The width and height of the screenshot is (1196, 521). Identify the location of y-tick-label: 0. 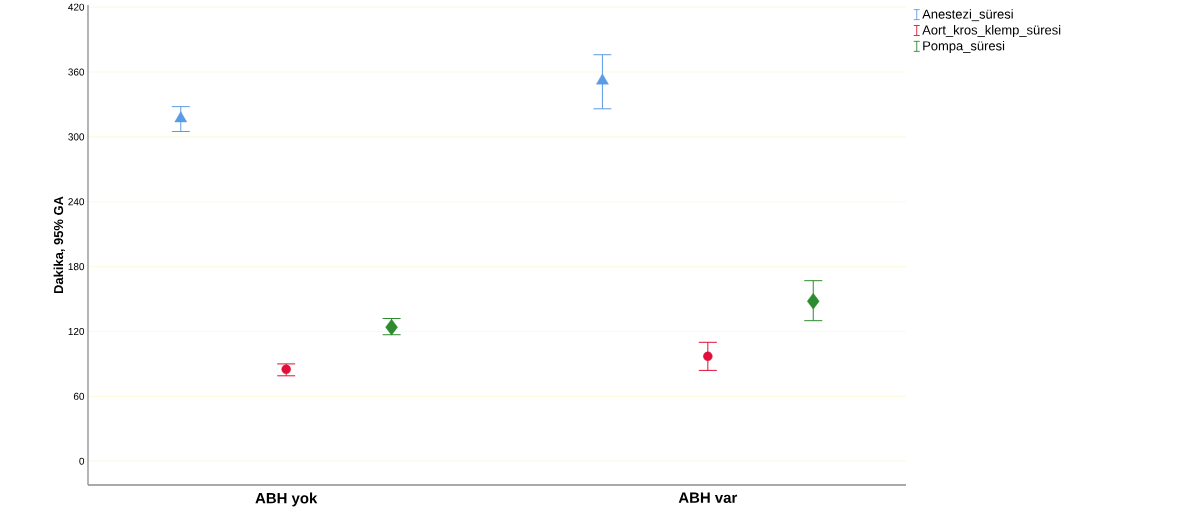
(82, 461).